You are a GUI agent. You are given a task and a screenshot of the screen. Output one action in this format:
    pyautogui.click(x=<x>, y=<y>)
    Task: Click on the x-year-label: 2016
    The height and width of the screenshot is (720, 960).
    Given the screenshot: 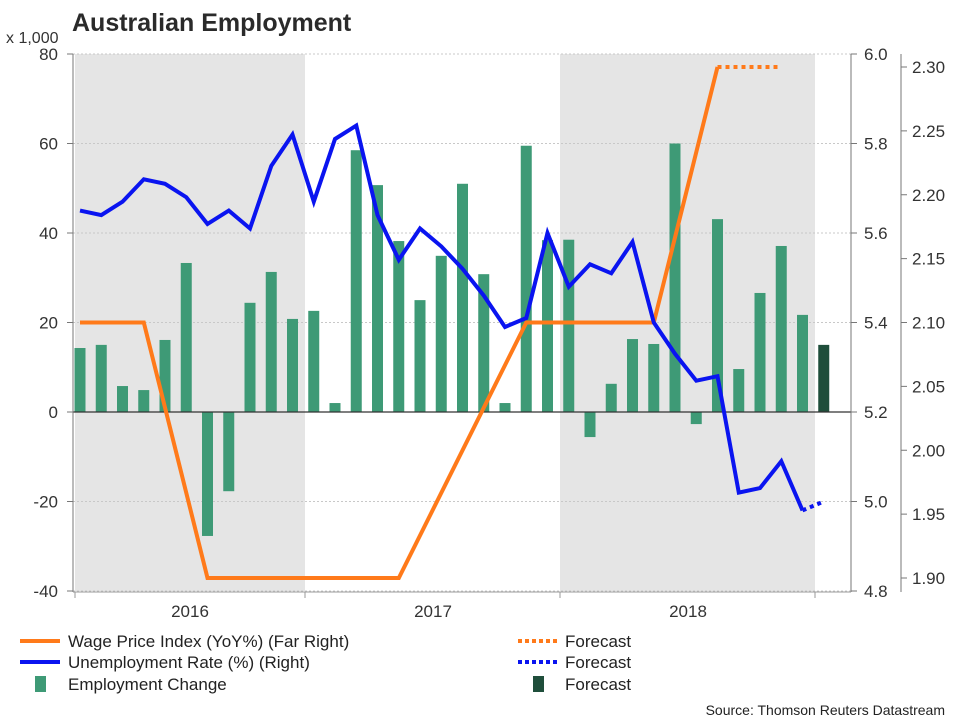 What is the action you would take?
    pyautogui.click(x=190, y=611)
    